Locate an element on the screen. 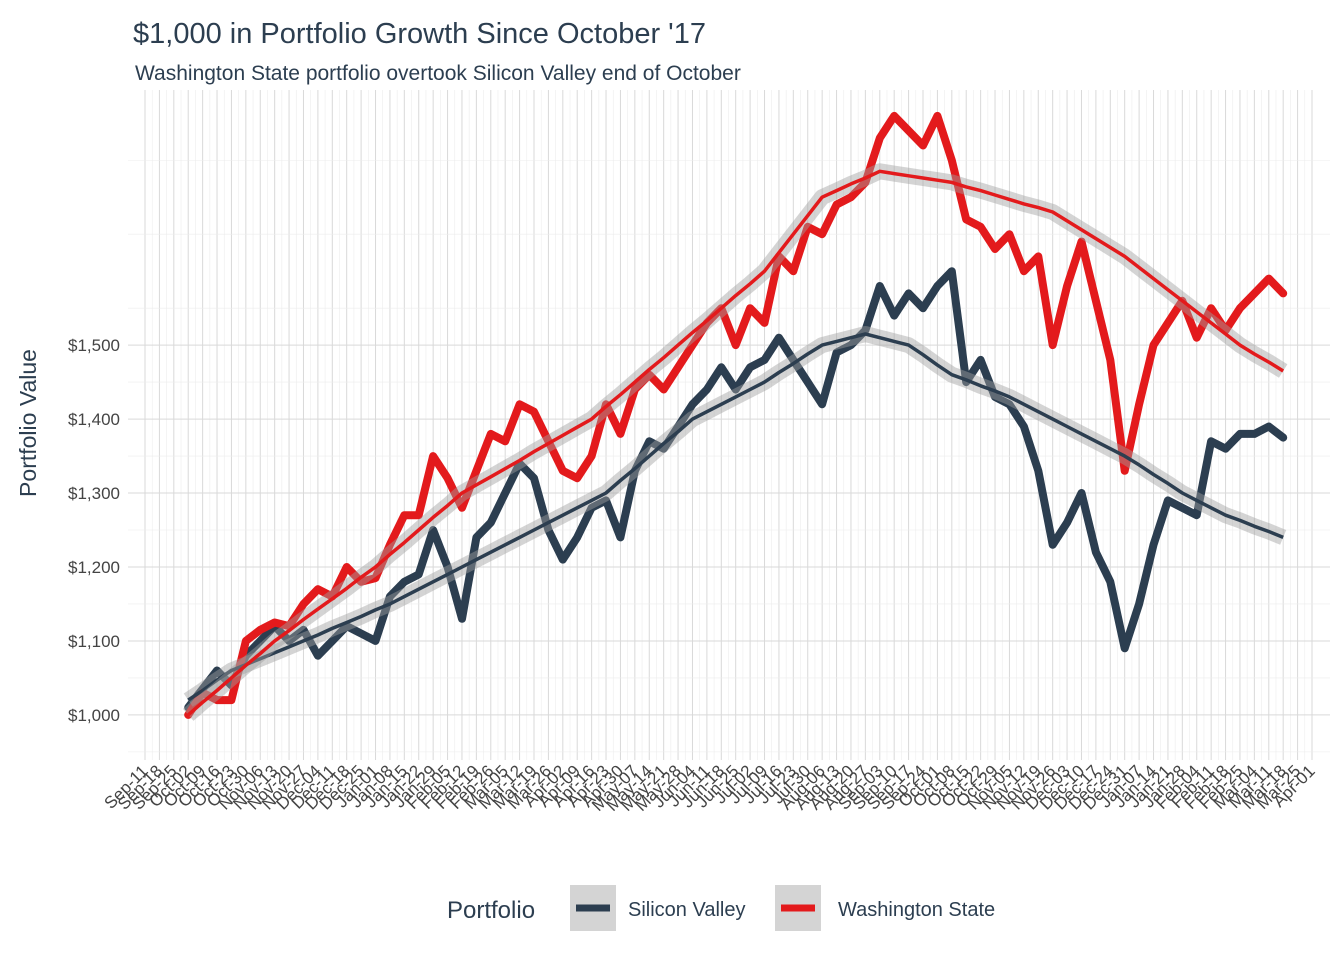 The image size is (1344, 960). legend: Portfolio Silicon Valley Washington State is located at coordinates (721, 908).